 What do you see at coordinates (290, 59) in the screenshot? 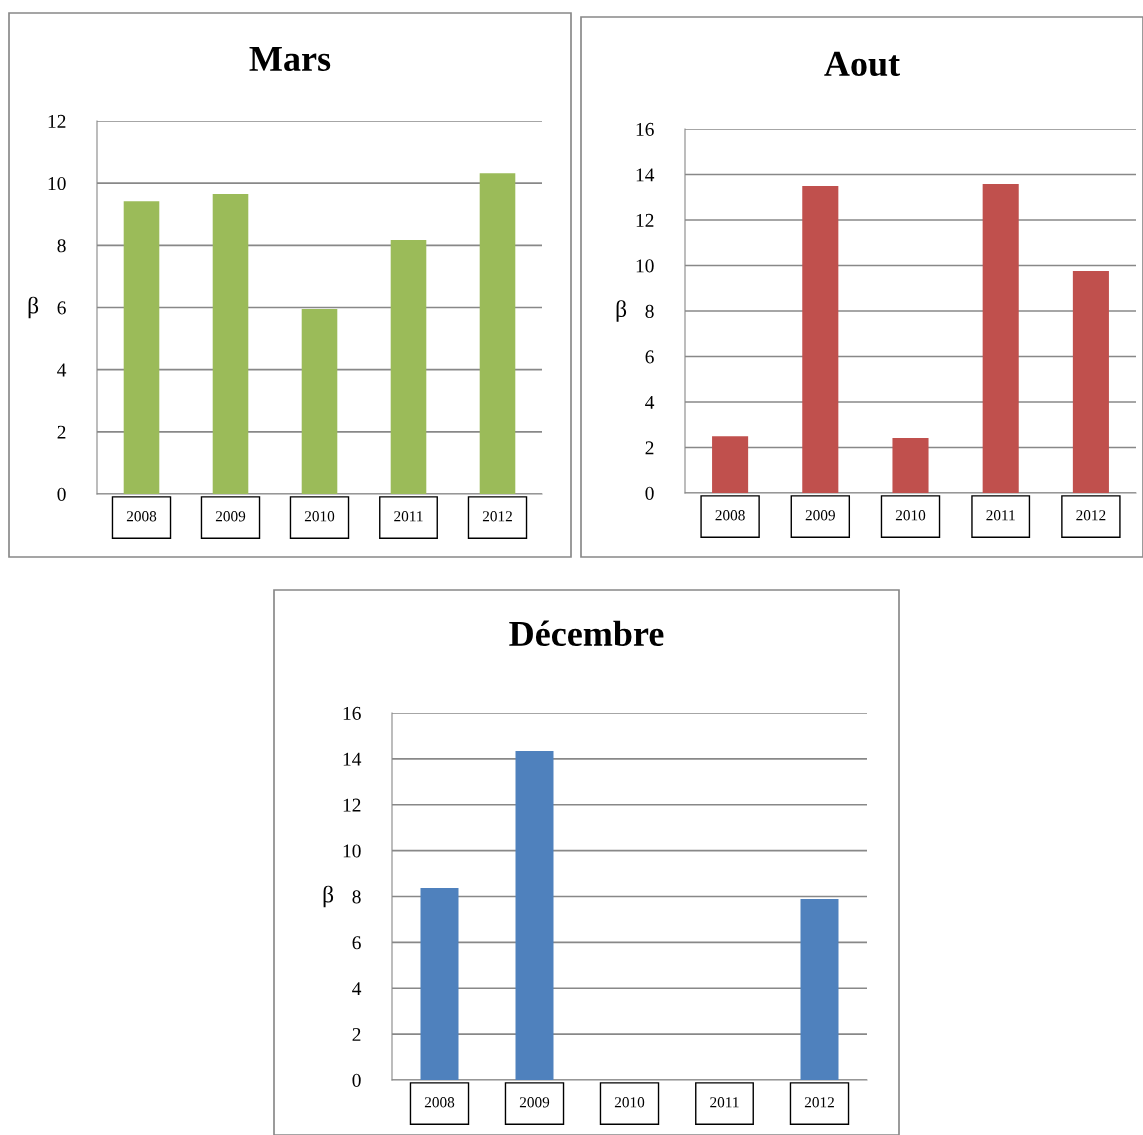
I see `chart-title: Mars` at bounding box center [290, 59].